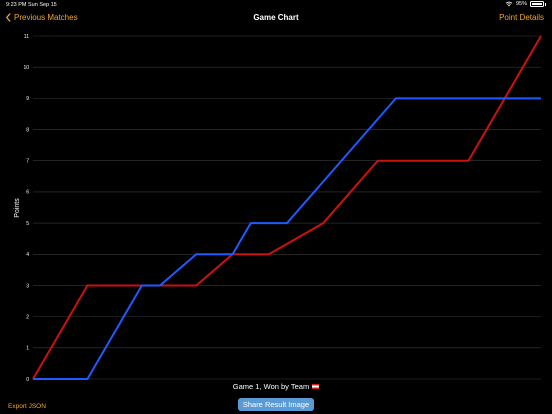 Image resolution: width=552 pixels, height=414 pixels. What do you see at coordinates (16, 5) in the screenshot?
I see `status-time: 9:23 PM` at bounding box center [16, 5].